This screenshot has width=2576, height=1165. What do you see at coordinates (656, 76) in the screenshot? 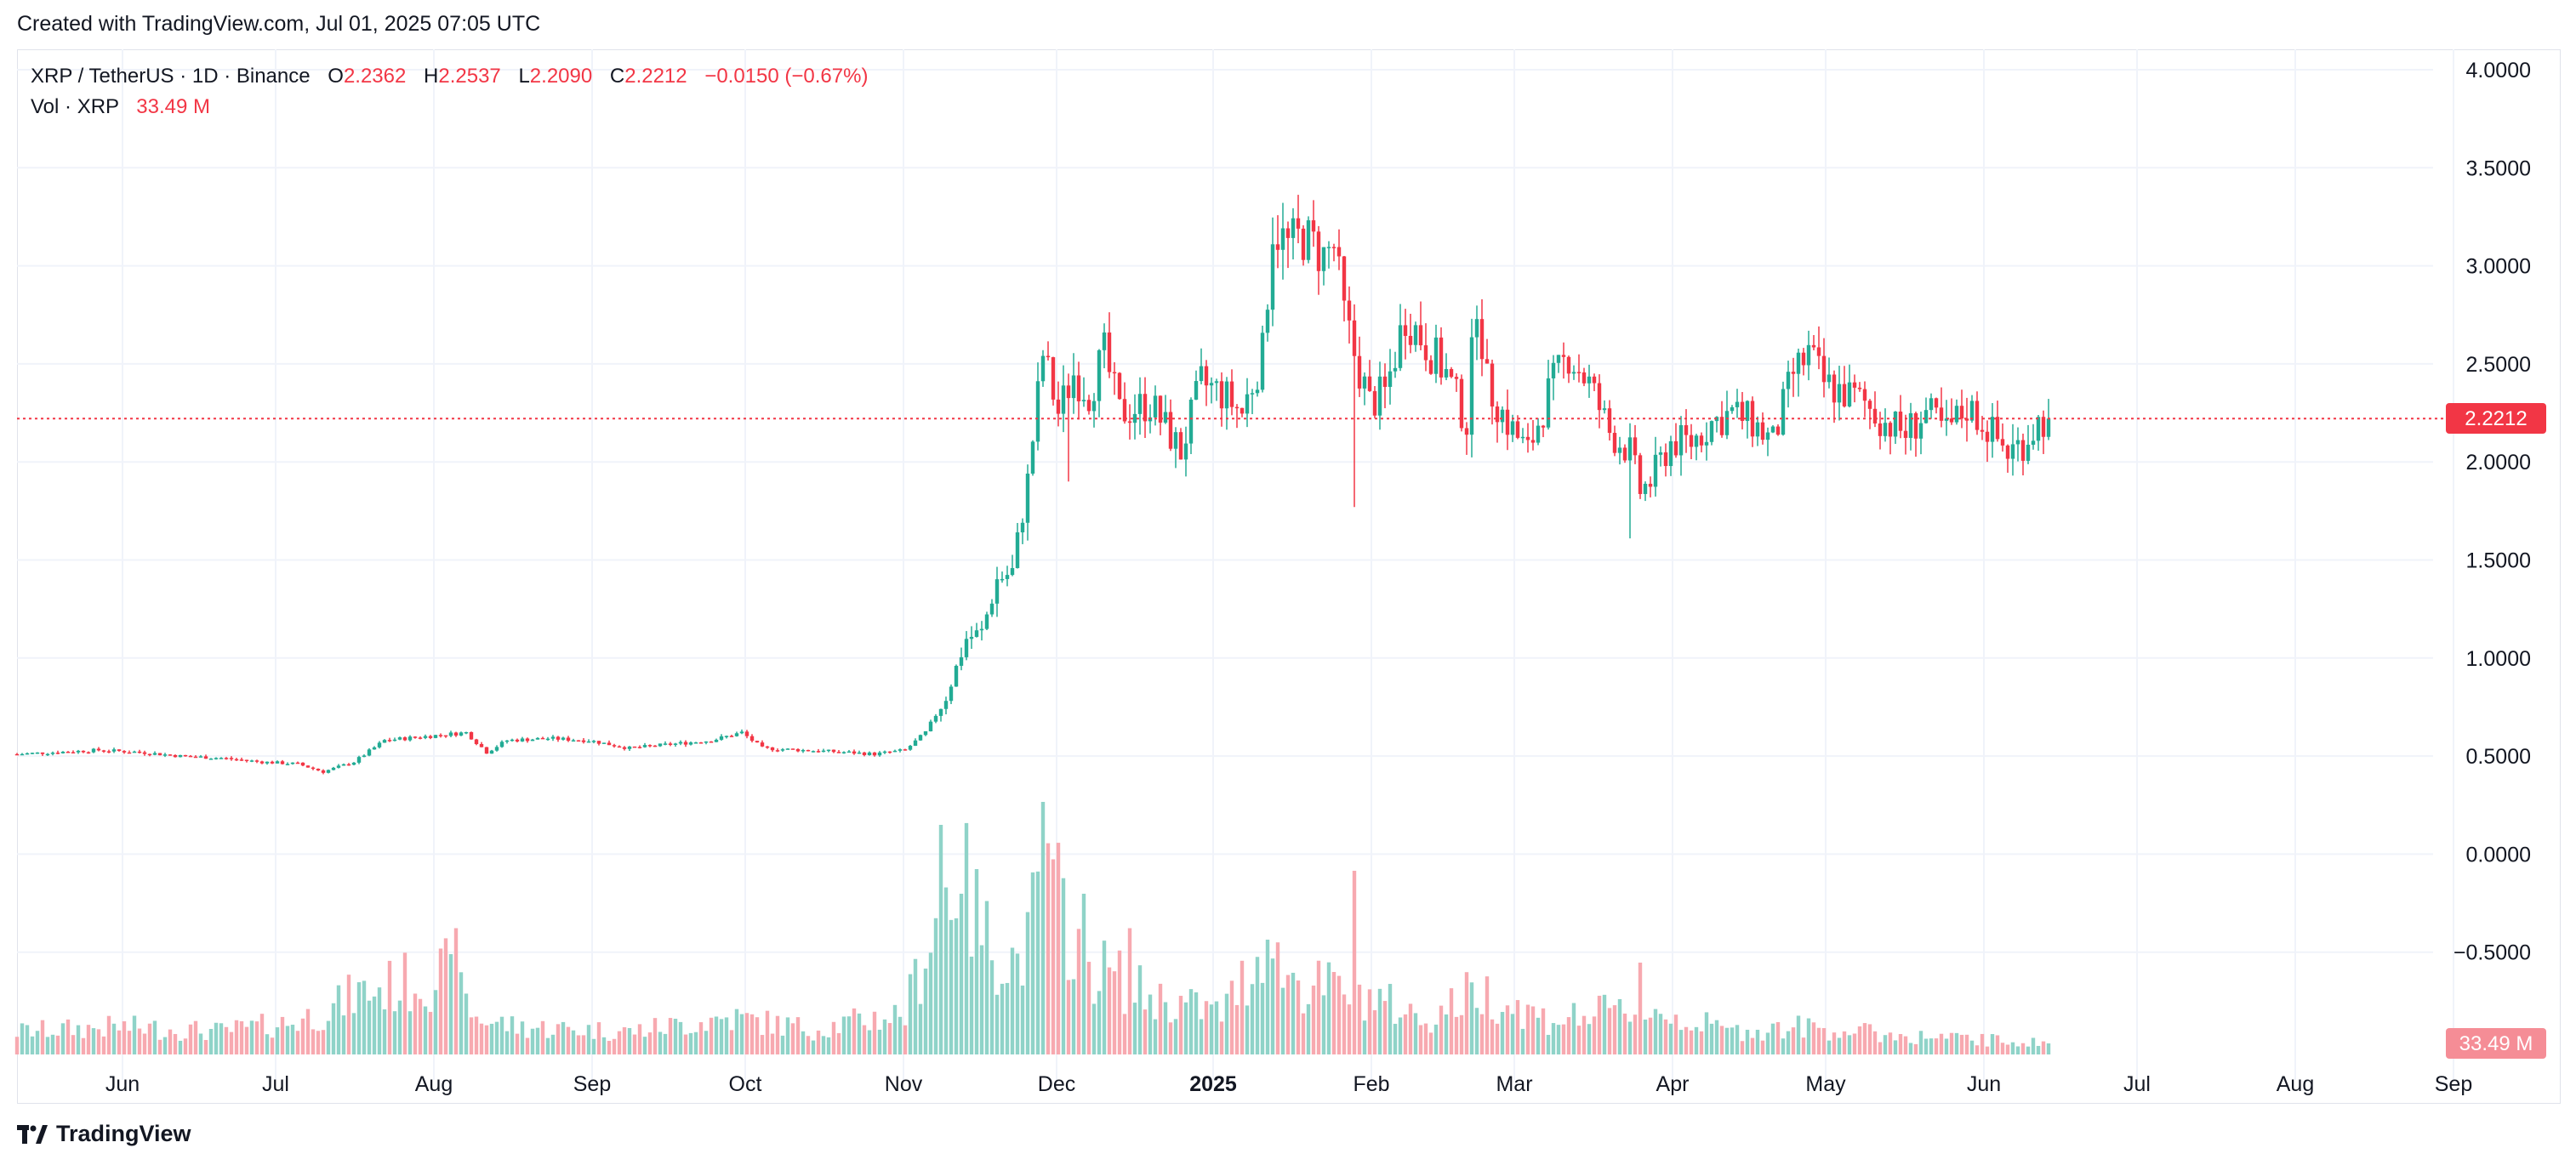
I see `close-value: 2.2212` at bounding box center [656, 76].